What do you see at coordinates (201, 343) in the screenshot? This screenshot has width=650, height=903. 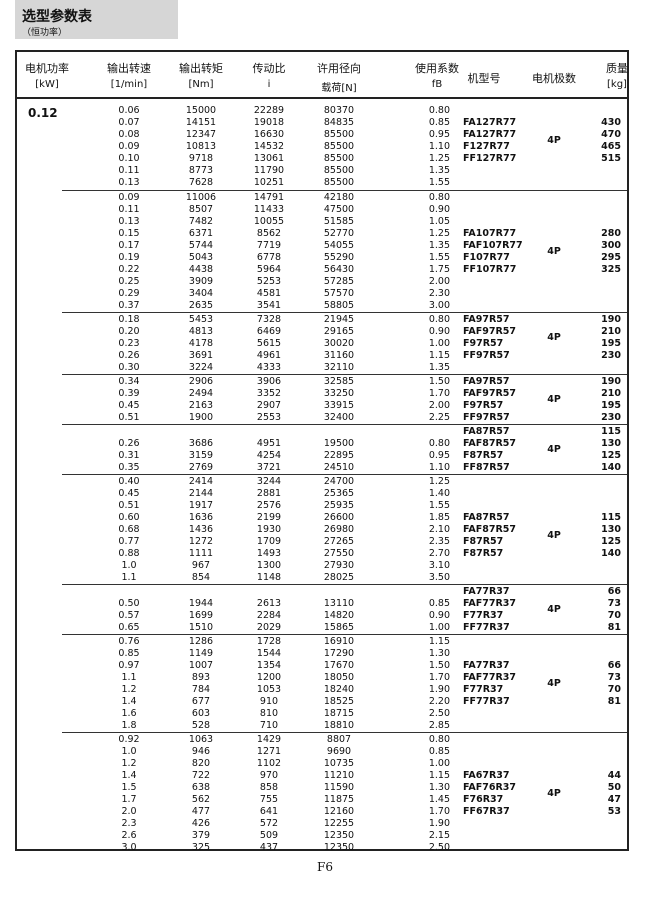 I see `output-torque-cell: 4178` at bounding box center [201, 343].